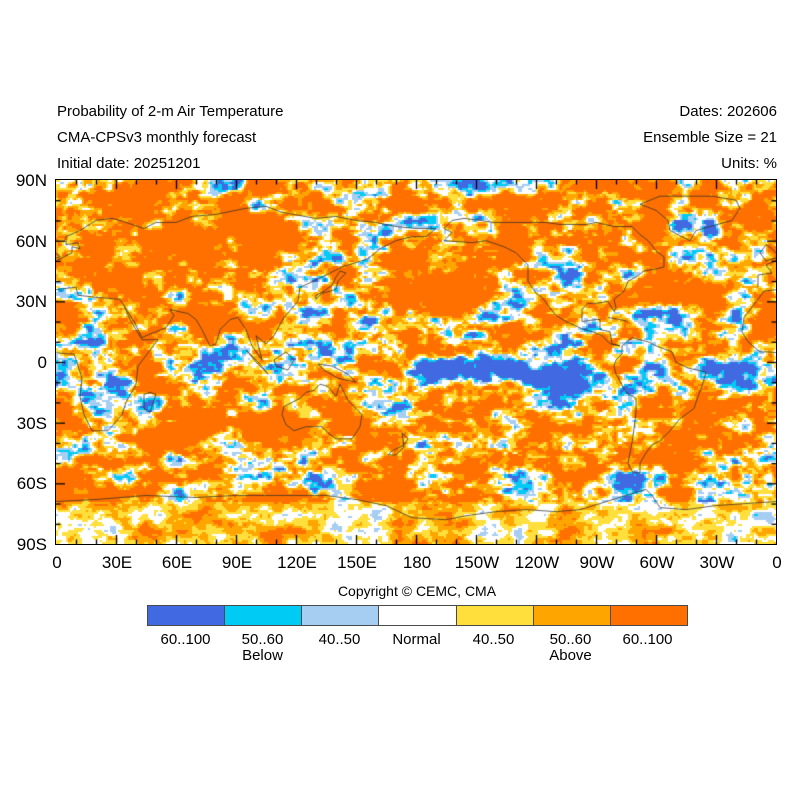 This screenshot has height=800, width=800. What do you see at coordinates (297, 562) in the screenshot?
I see `x-tick-label-4: 120E` at bounding box center [297, 562].